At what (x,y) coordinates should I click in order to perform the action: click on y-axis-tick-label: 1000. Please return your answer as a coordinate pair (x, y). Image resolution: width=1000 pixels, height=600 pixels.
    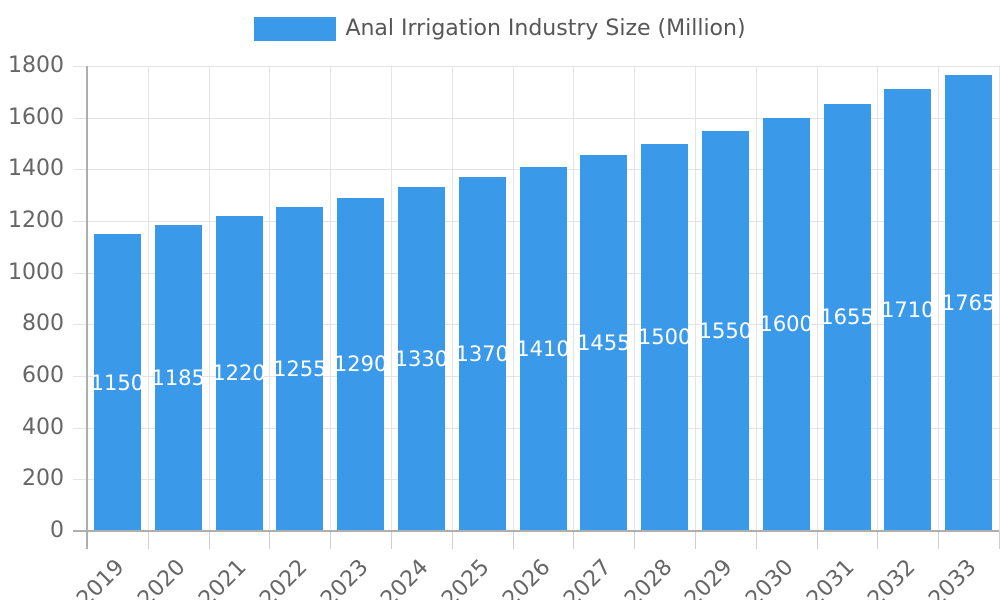
    Looking at the image, I should click on (36, 272).